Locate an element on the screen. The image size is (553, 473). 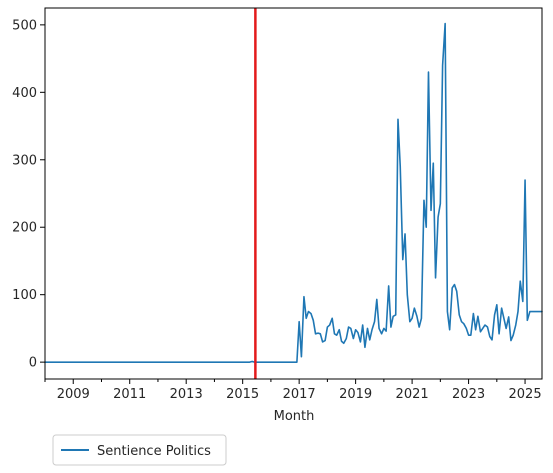
y-tick-label: 500 is located at coordinates (24, 25).